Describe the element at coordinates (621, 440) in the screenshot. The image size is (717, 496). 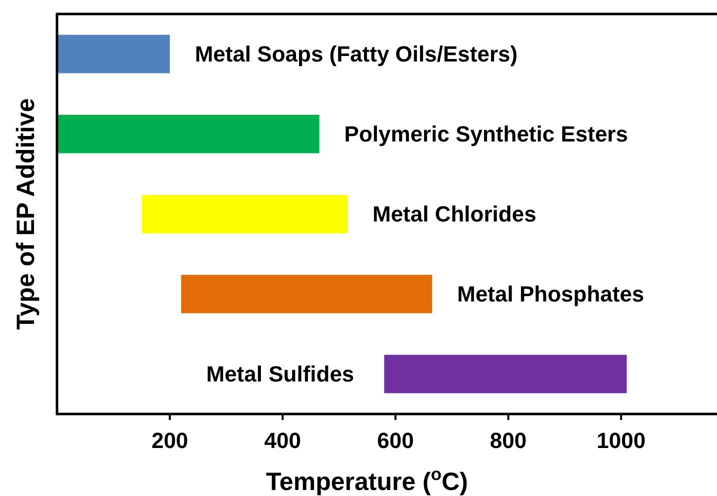
I see `x-tick-label: 1000` at that location.